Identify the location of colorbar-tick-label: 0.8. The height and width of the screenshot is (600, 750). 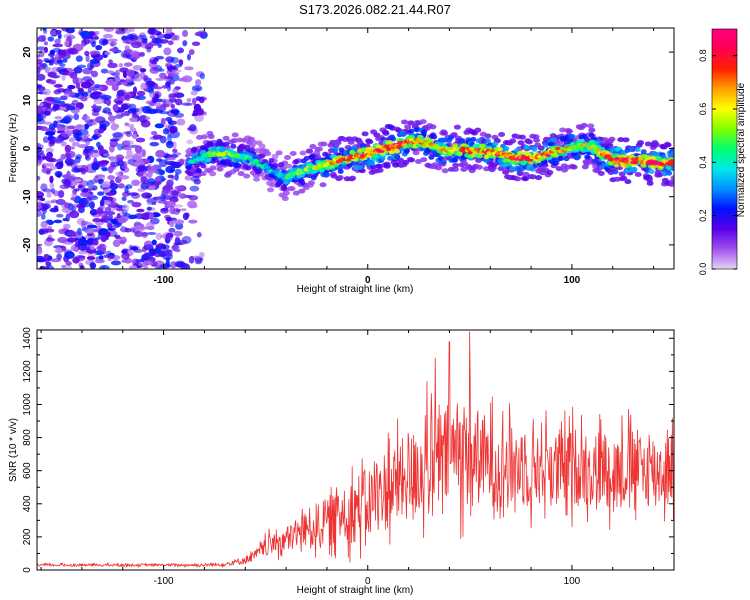
(703, 55).